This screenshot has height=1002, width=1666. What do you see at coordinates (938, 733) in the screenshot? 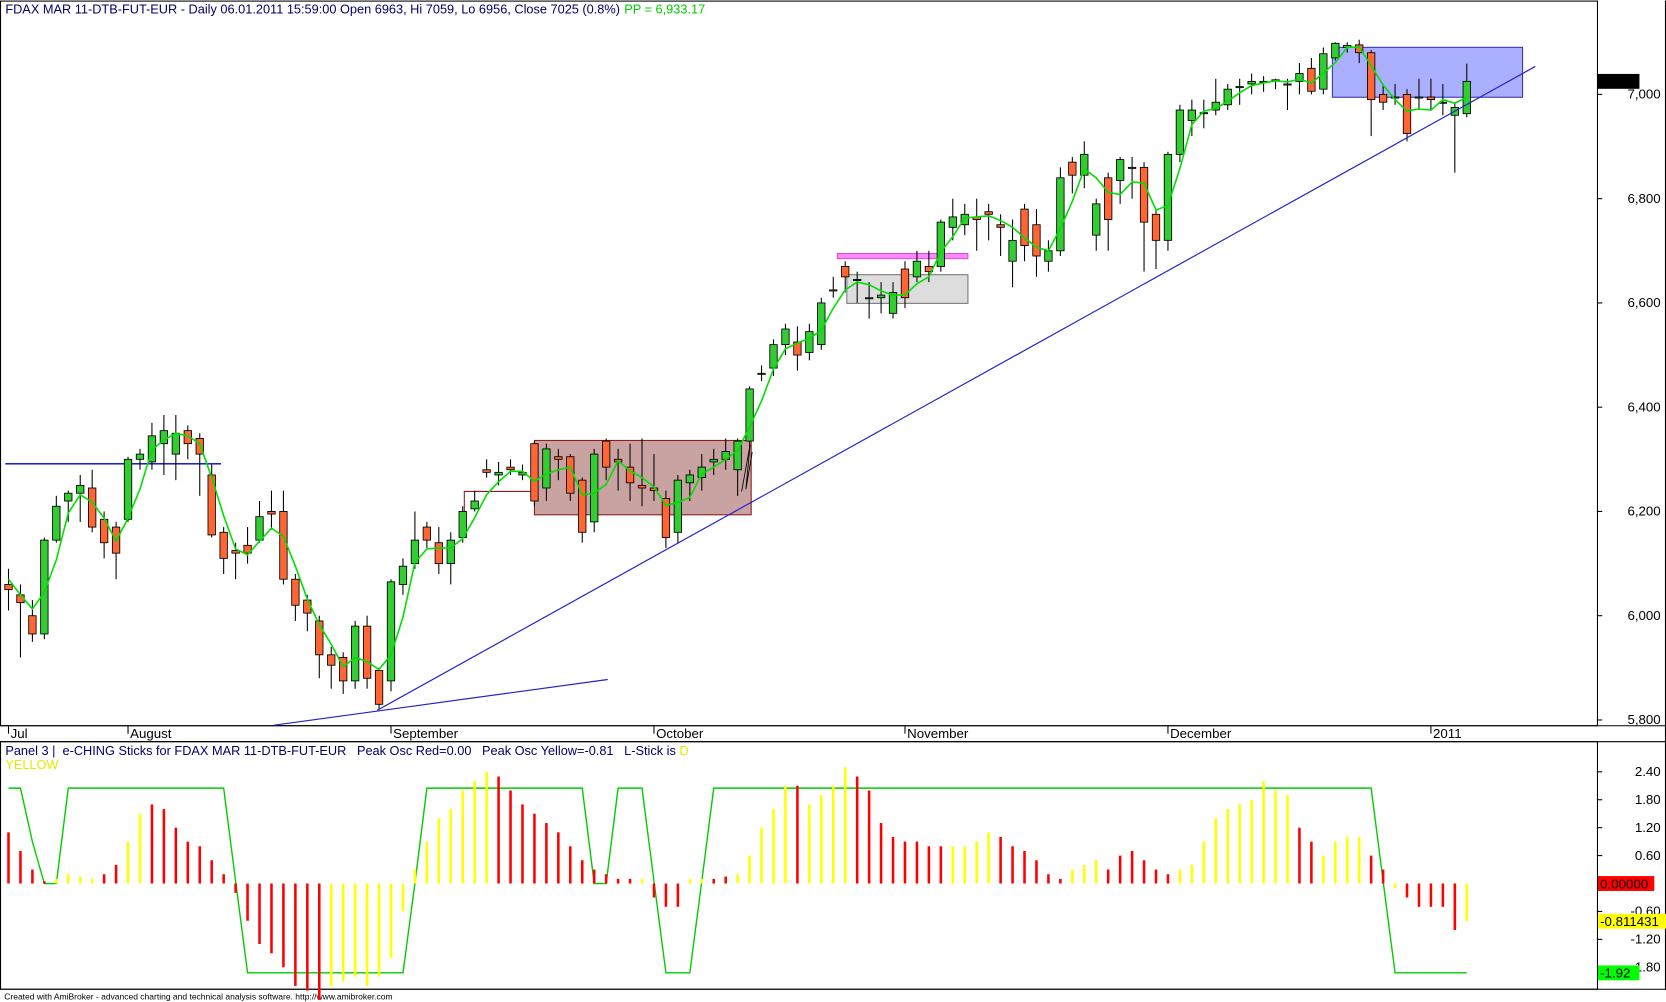
I see `x-tick-label: November` at bounding box center [938, 733].